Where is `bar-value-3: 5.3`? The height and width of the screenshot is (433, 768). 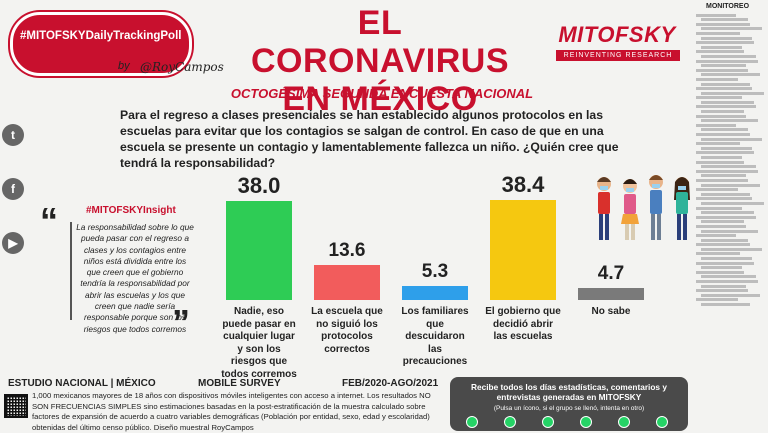
bar-value-3: 5.3 is located at coordinates (435, 272).